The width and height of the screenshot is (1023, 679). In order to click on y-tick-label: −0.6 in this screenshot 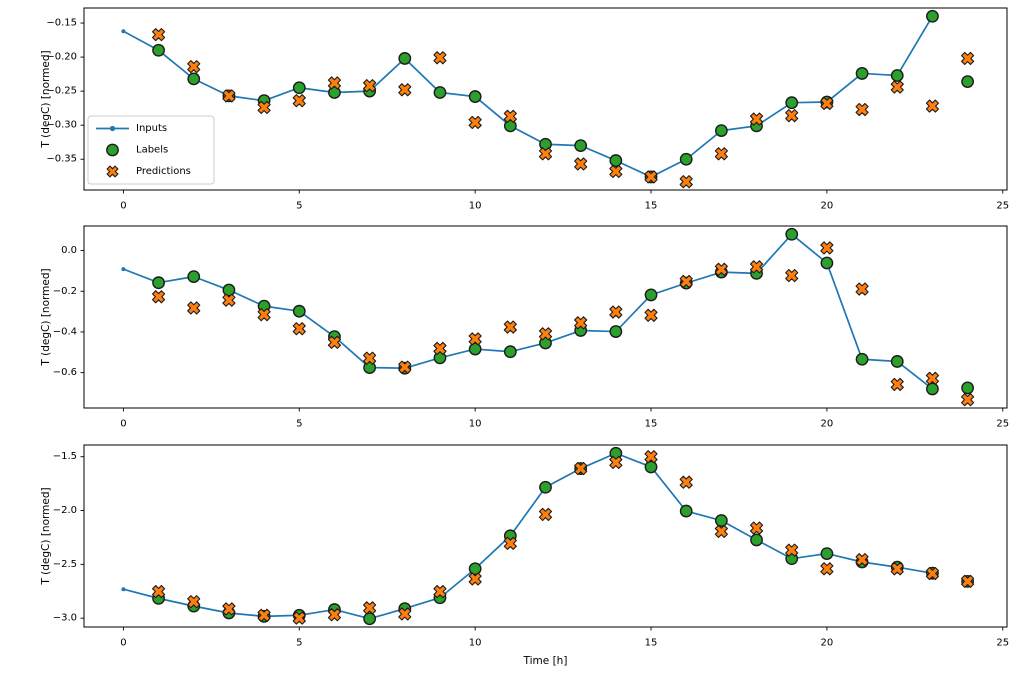, I will do `click(65, 372)`.